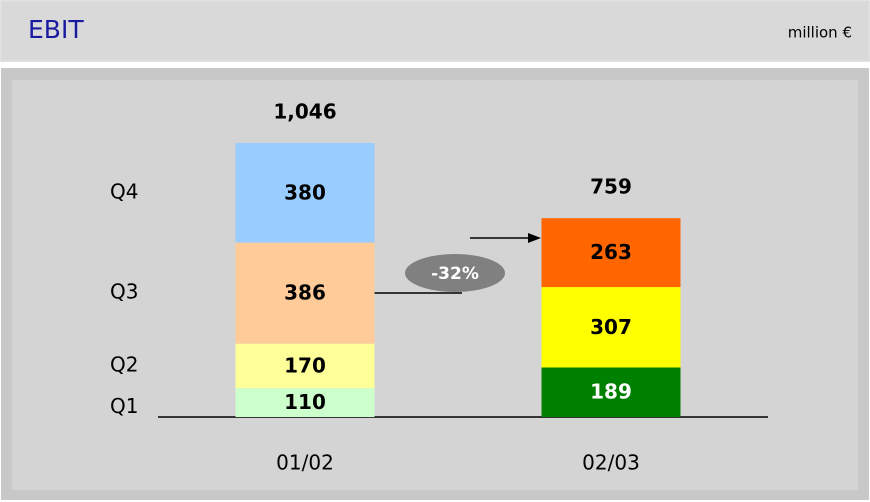 The width and height of the screenshot is (870, 502). I want to click on value-label: 386, so click(305, 293).